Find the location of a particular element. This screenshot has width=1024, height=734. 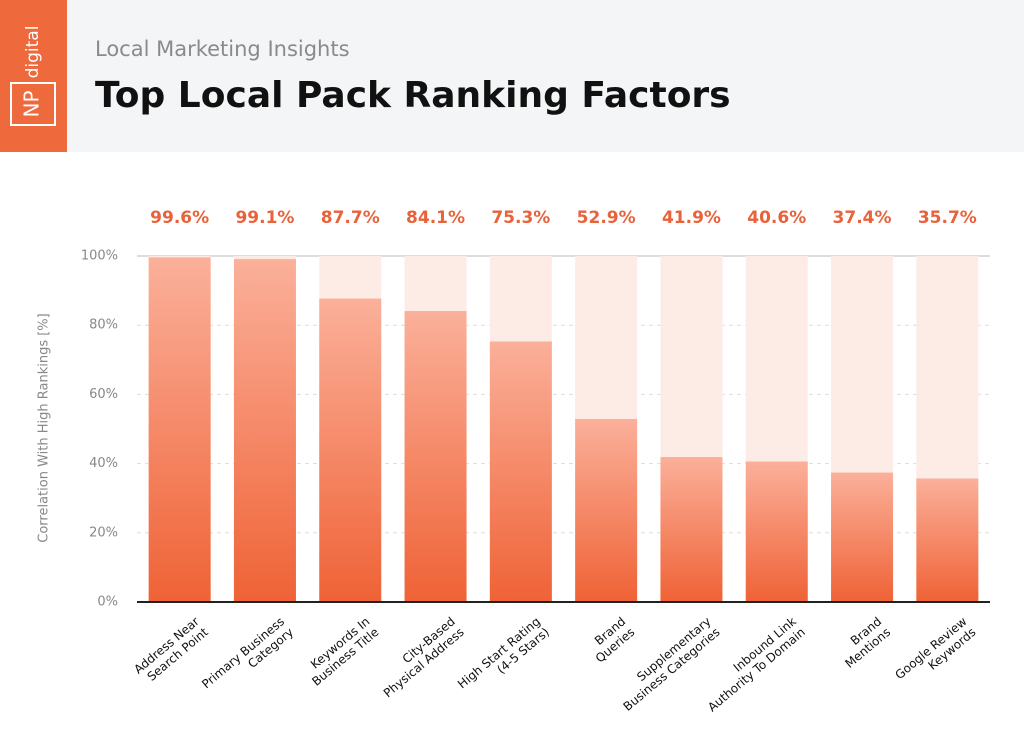

x-tick-label: Authority To Domain is located at coordinates (756, 669).